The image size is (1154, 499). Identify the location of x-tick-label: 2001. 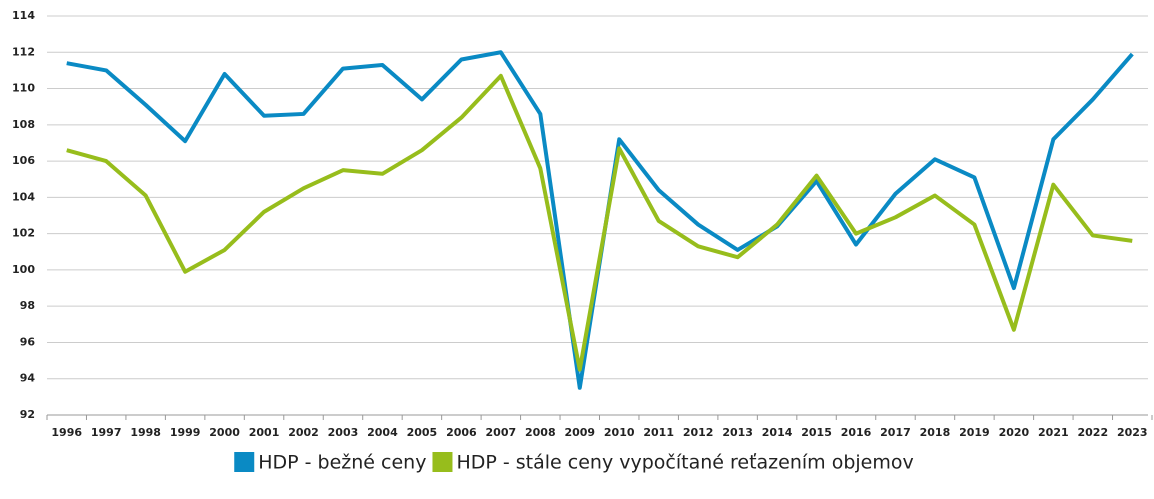
(264, 432).